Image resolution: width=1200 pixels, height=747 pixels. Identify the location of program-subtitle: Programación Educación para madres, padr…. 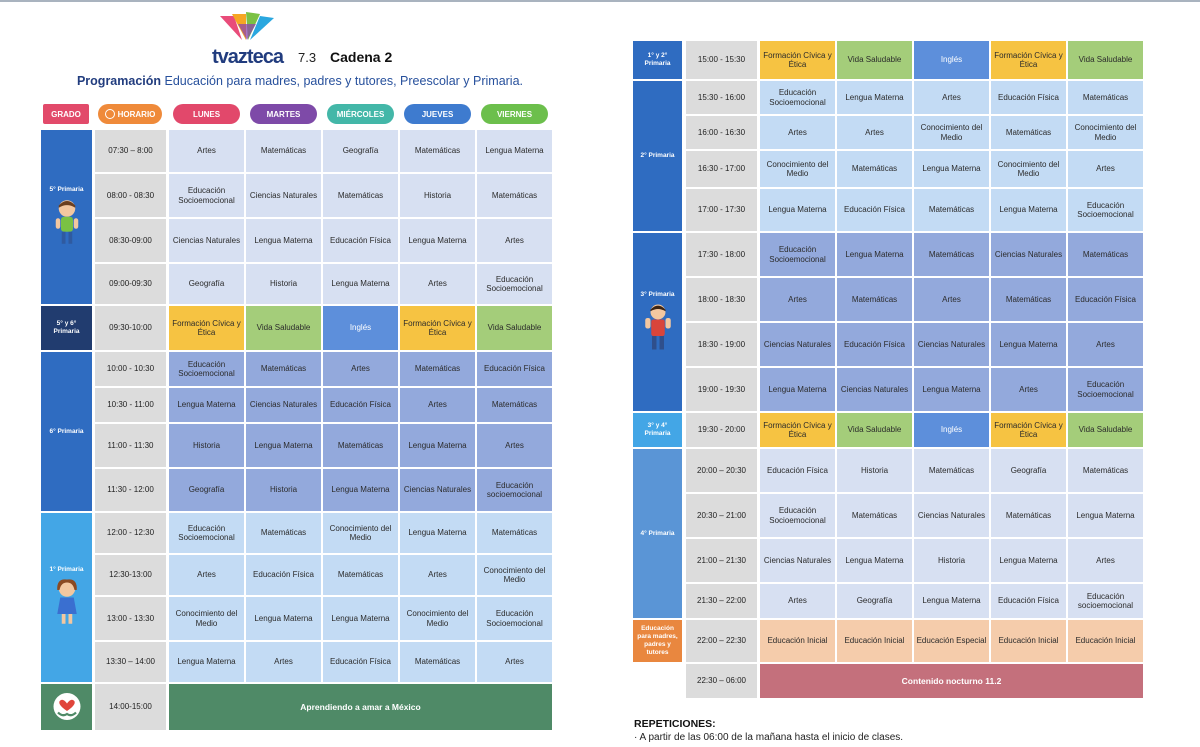
(300, 81).